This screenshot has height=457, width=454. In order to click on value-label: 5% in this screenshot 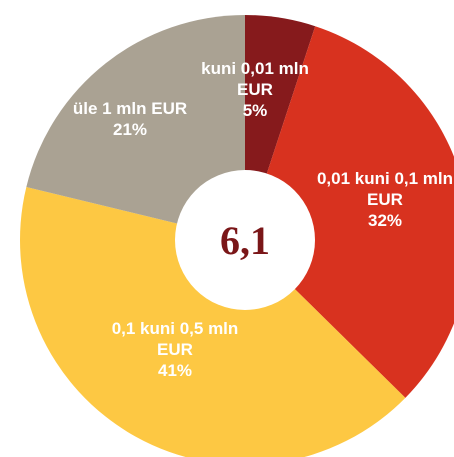, I will do `click(255, 110)`.